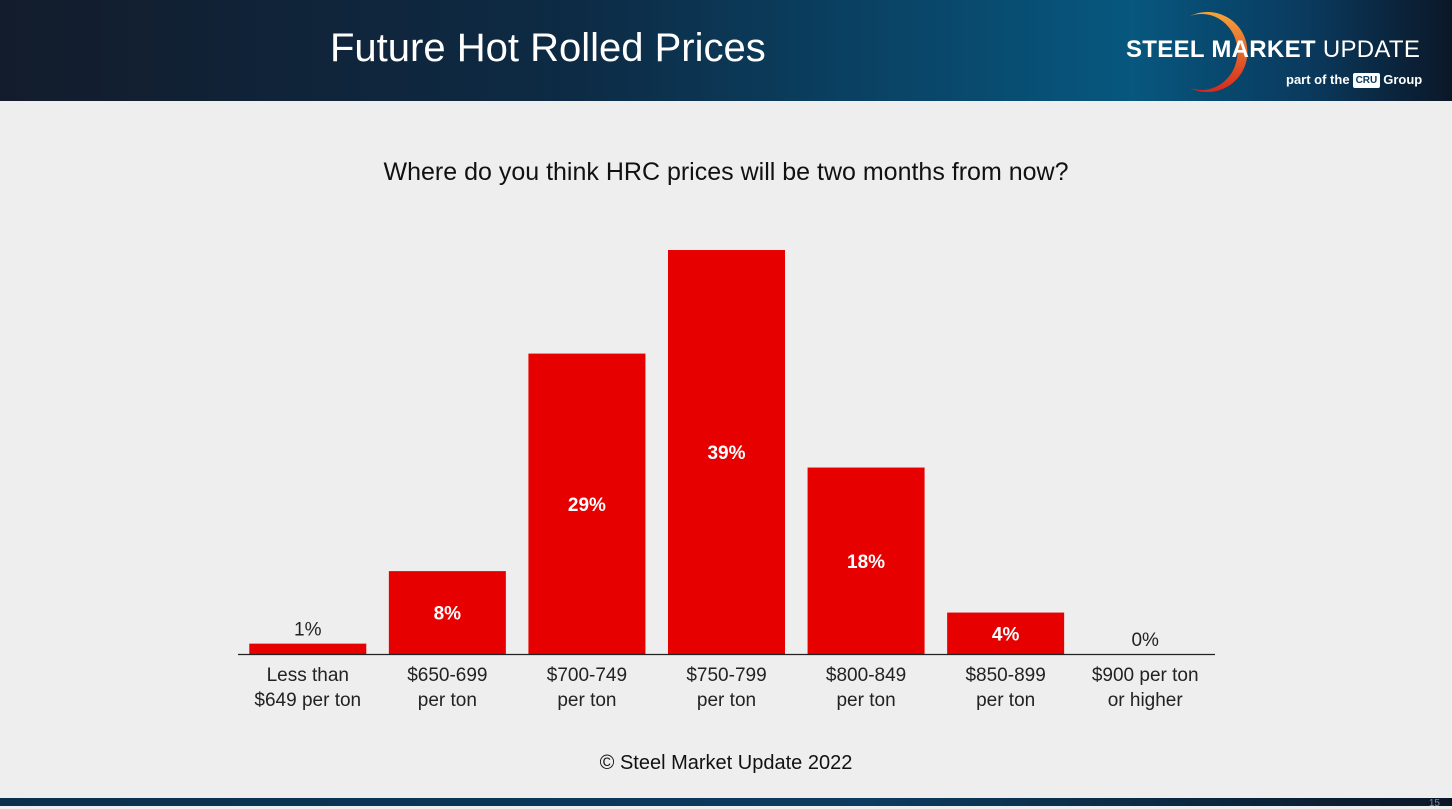 Image resolution: width=1452 pixels, height=809 pixels. I want to click on x-tick-label: $750-799, so click(726, 675).